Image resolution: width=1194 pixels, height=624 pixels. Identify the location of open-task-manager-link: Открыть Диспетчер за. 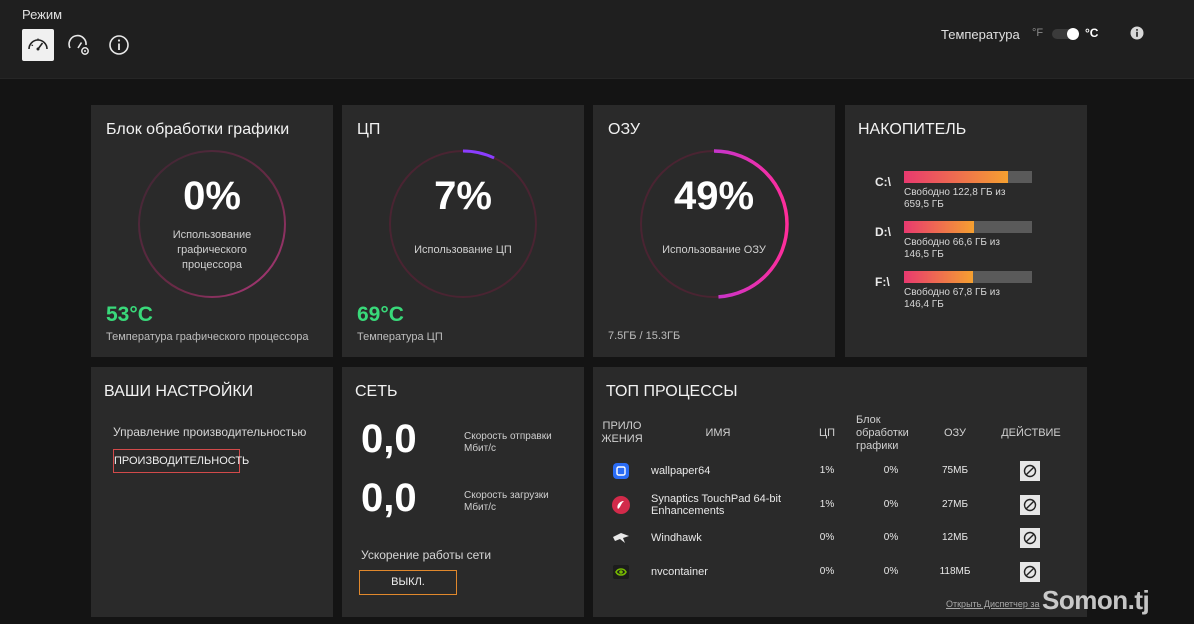
(993, 604).